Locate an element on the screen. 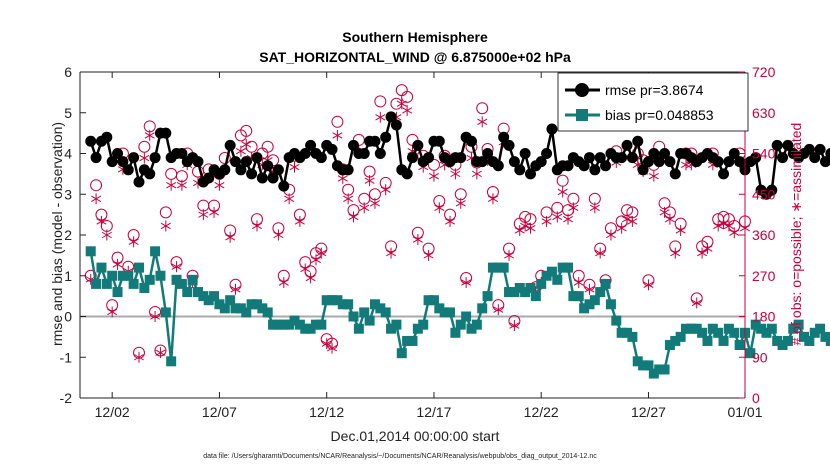  x-tick-label: 01/01 is located at coordinates (744, 412).